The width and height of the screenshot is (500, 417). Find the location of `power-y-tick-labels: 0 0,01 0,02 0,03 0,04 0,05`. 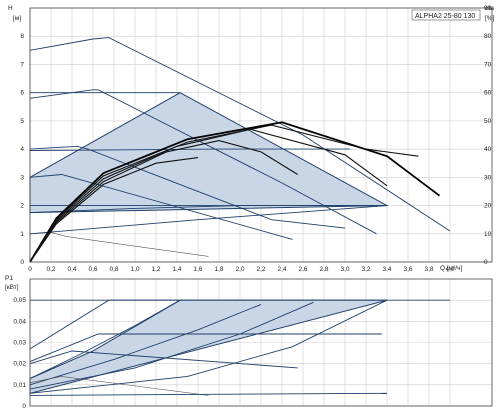

power-y-tick-labels: 0 0,01 0,02 0,03 0,04 0,05 is located at coordinates (19, 353).